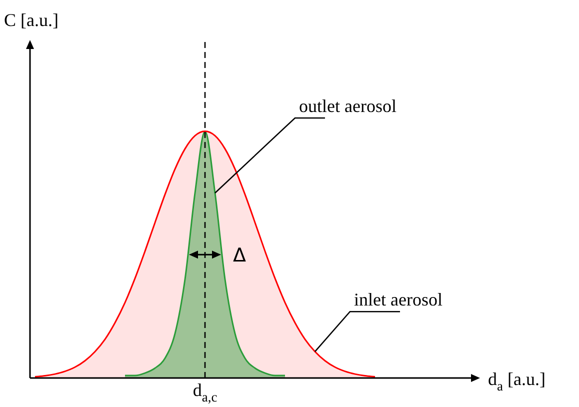 The image size is (579, 407). I want to click on annotation: Δ, so click(239, 255).